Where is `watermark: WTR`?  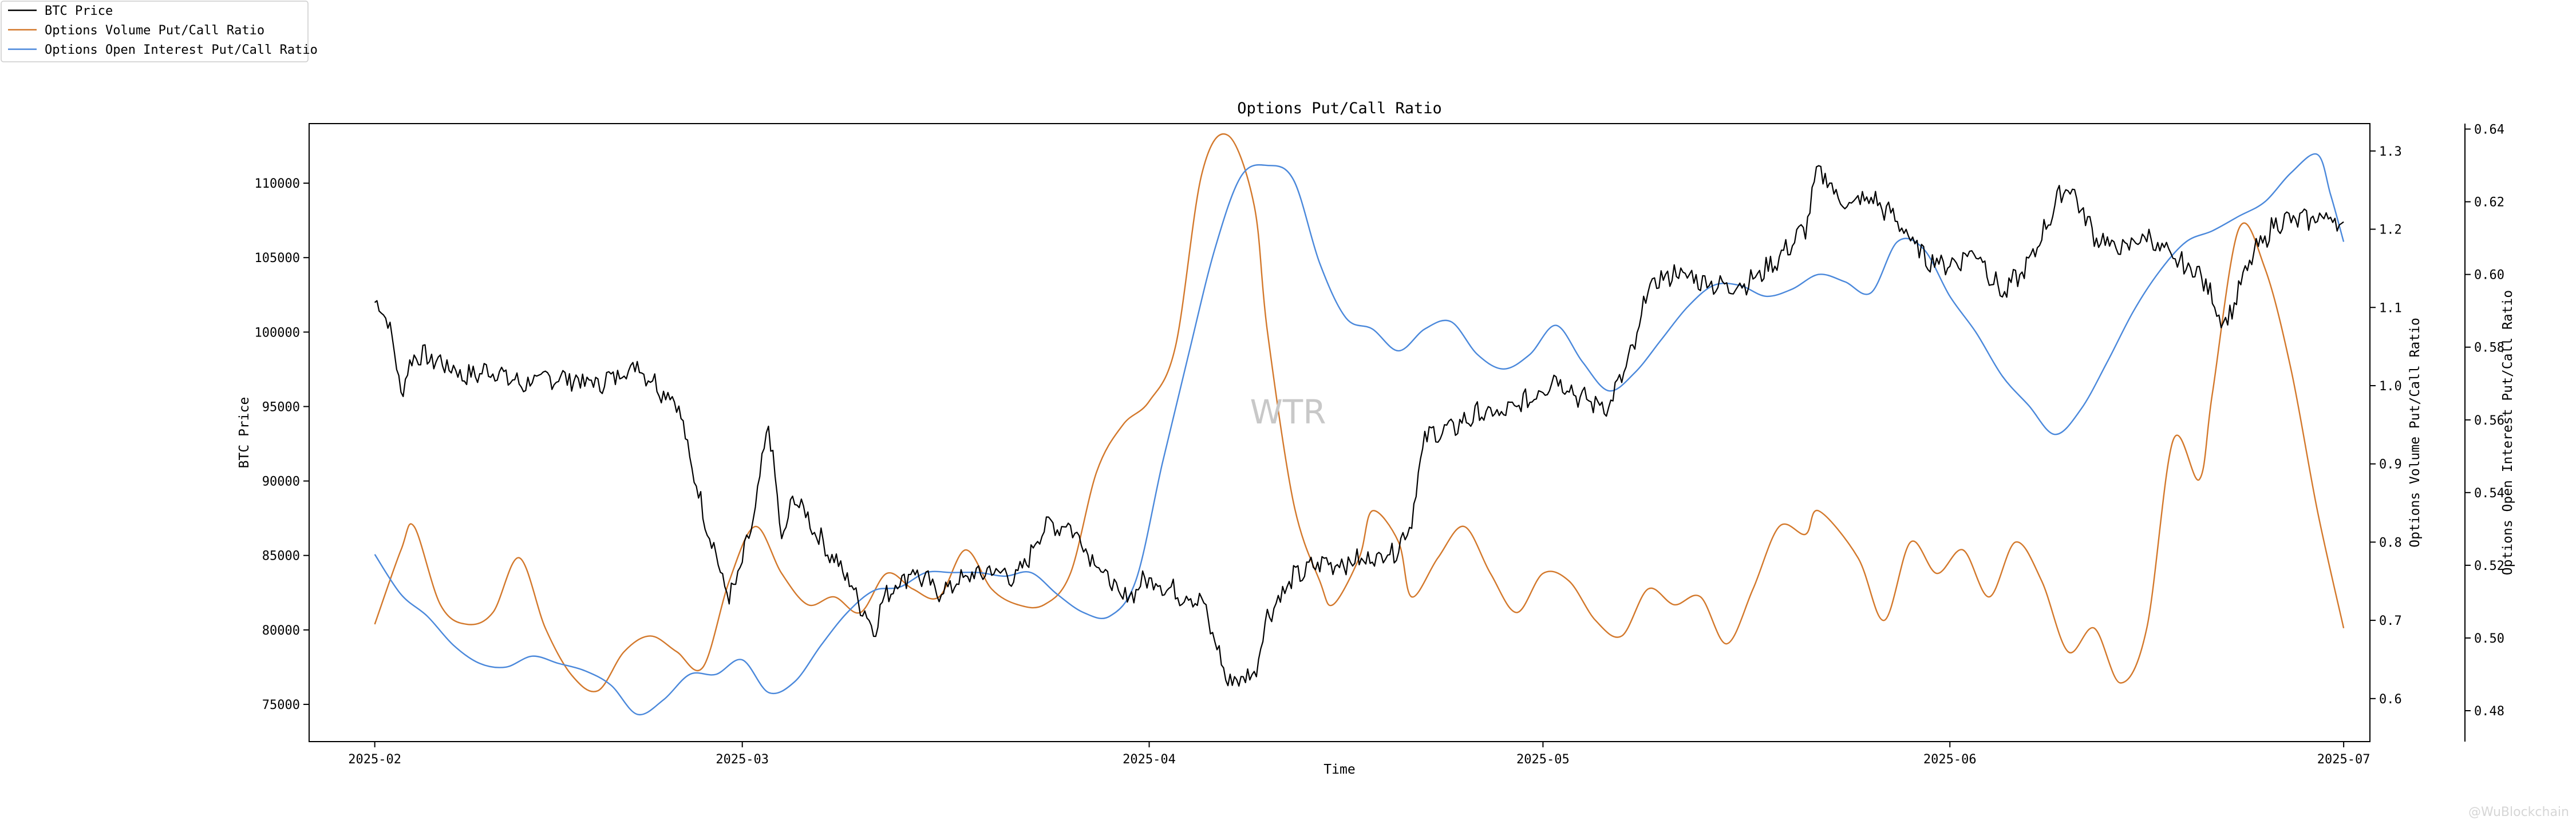 watermark: WTR is located at coordinates (1288, 412).